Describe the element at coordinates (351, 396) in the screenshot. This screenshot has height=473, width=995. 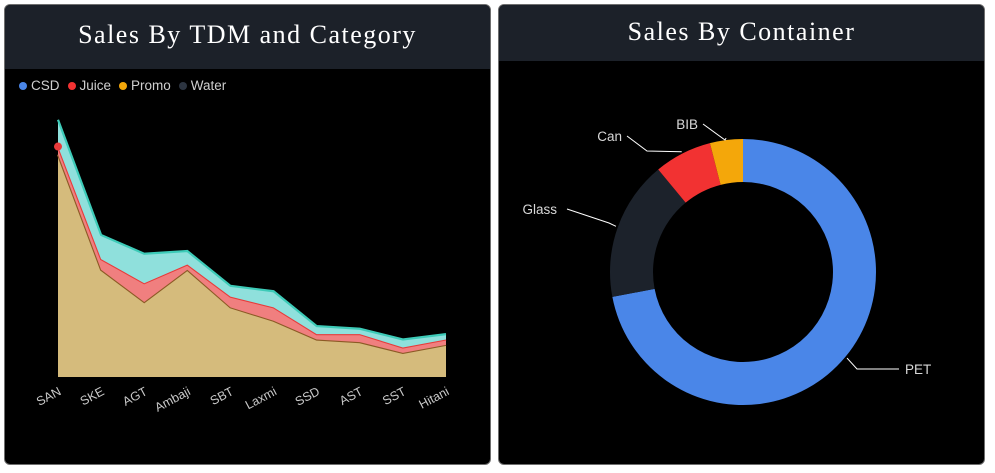
I see `x-tick-label: AST` at that location.